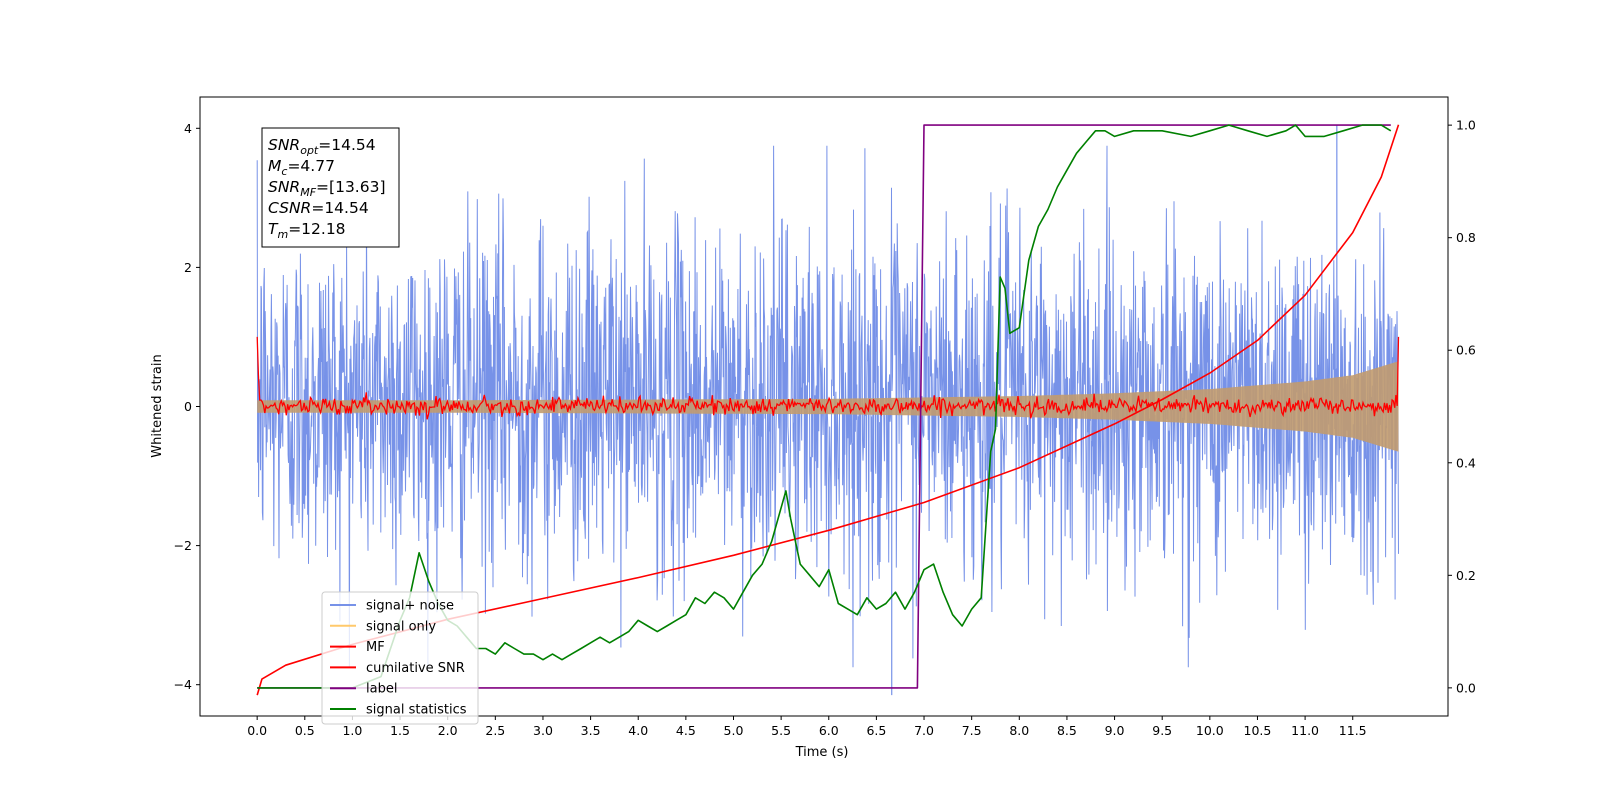 This screenshot has height=800, width=1600. What do you see at coordinates (157, 405) in the screenshot?
I see `y-axis-label: Whitened strain` at bounding box center [157, 405].